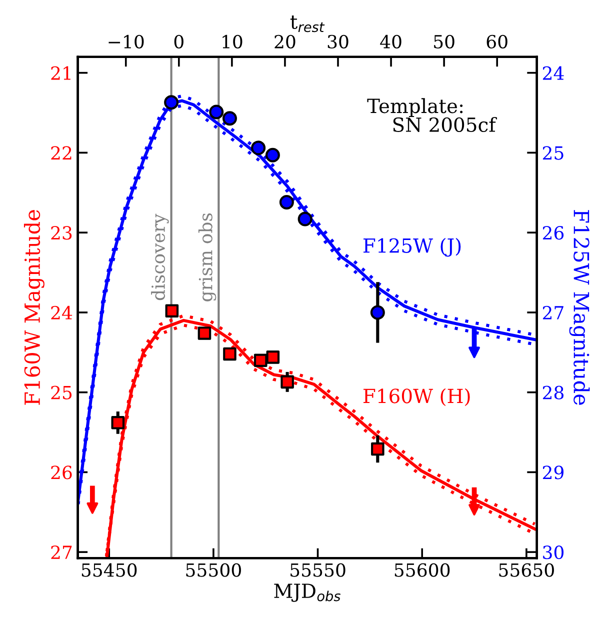 This screenshot has width=608, height=618. What do you see at coordinates (160, 257) in the screenshot?
I see `ref-line-label: discovery` at bounding box center [160, 257].